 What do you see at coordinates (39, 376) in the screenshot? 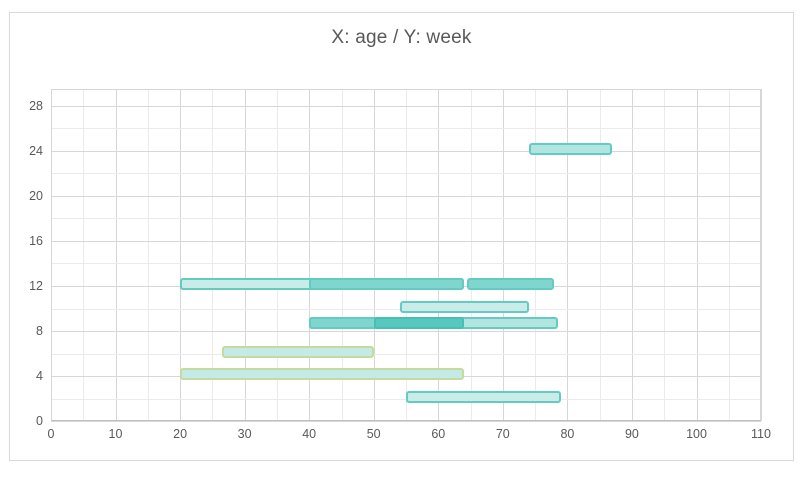
I see `y-tick-label: 4` at bounding box center [39, 376].